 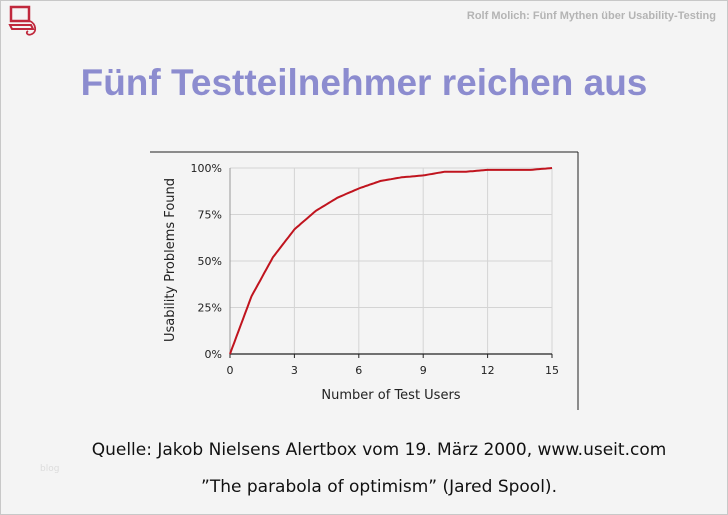 What do you see at coordinates (230, 370) in the screenshot?
I see `x-tick-label: 0` at bounding box center [230, 370].